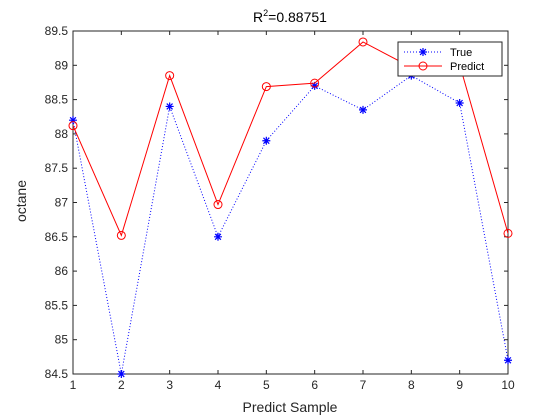  I want to click on x-tick-label: 5, so click(266, 385).